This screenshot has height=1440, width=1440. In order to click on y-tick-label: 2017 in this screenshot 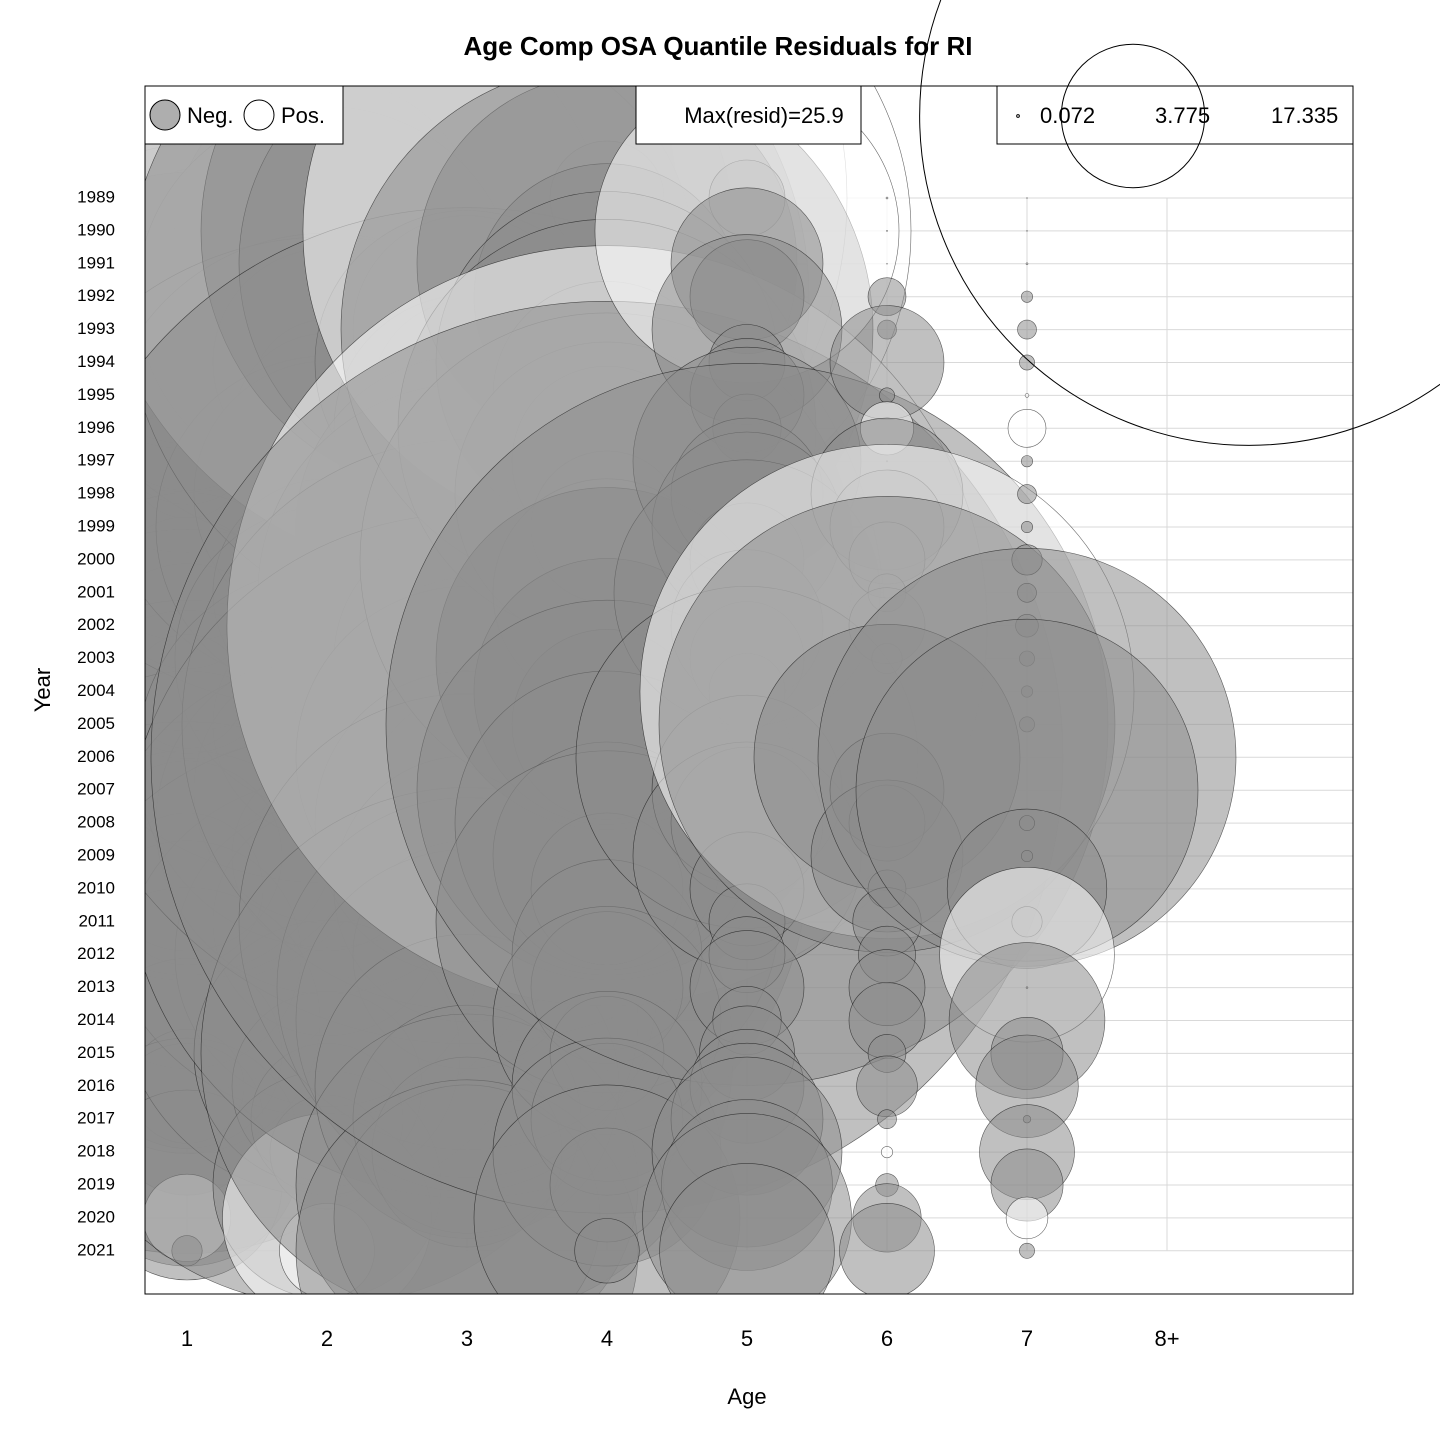, I will do `click(96, 1118)`.